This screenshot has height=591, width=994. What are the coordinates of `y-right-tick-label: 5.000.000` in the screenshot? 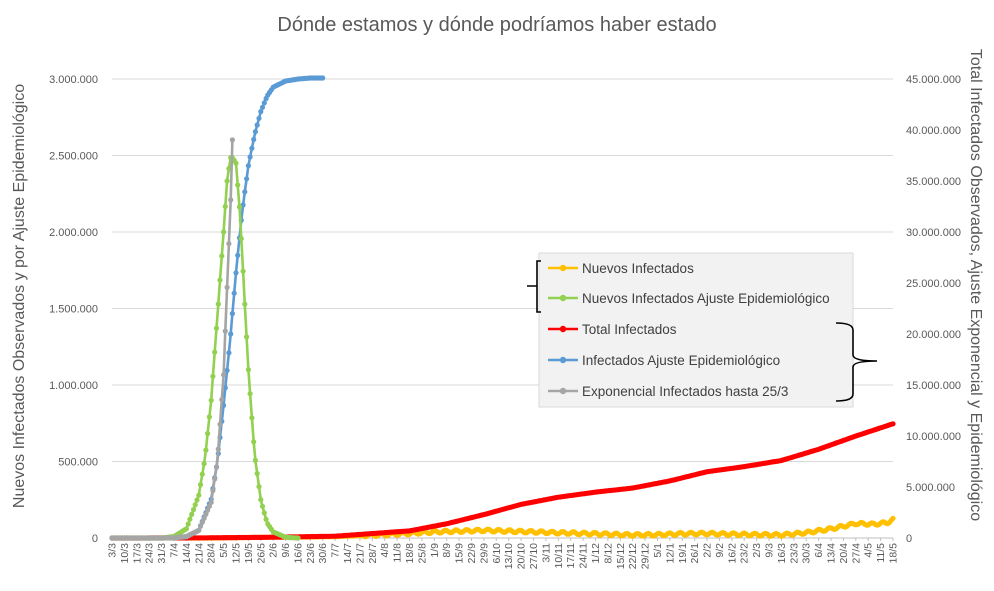 It's located at (930, 488).